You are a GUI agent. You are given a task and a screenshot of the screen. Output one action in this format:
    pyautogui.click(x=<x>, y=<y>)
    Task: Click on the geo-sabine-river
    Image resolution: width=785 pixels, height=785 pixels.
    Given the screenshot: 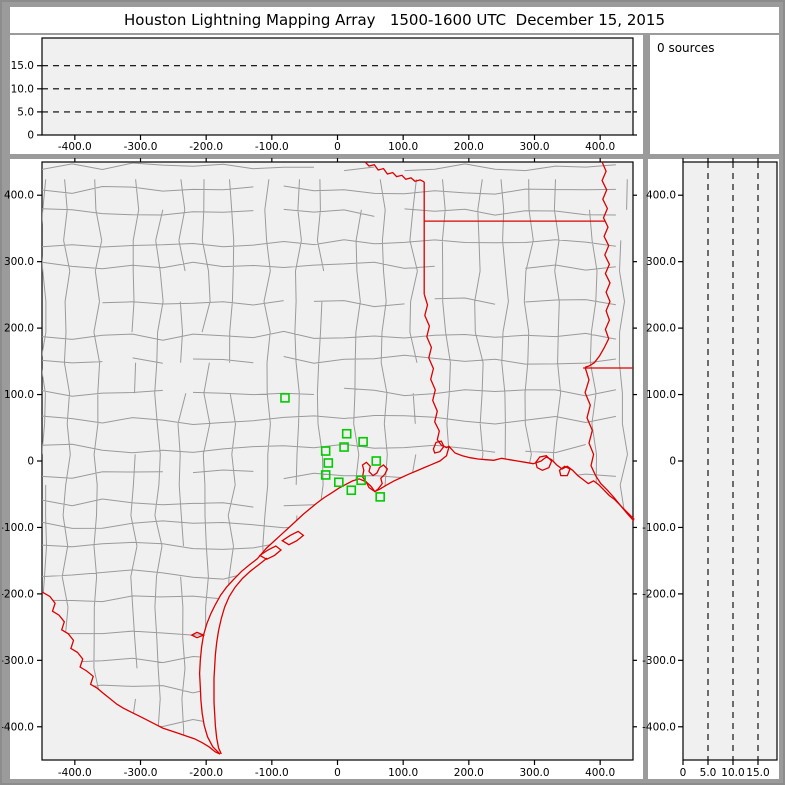 What is the action you would take?
    pyautogui.click(x=436, y=371)
    